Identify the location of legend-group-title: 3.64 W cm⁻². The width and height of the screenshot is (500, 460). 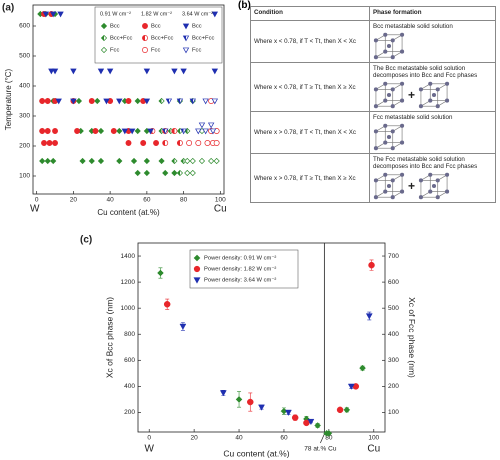
(197, 14).